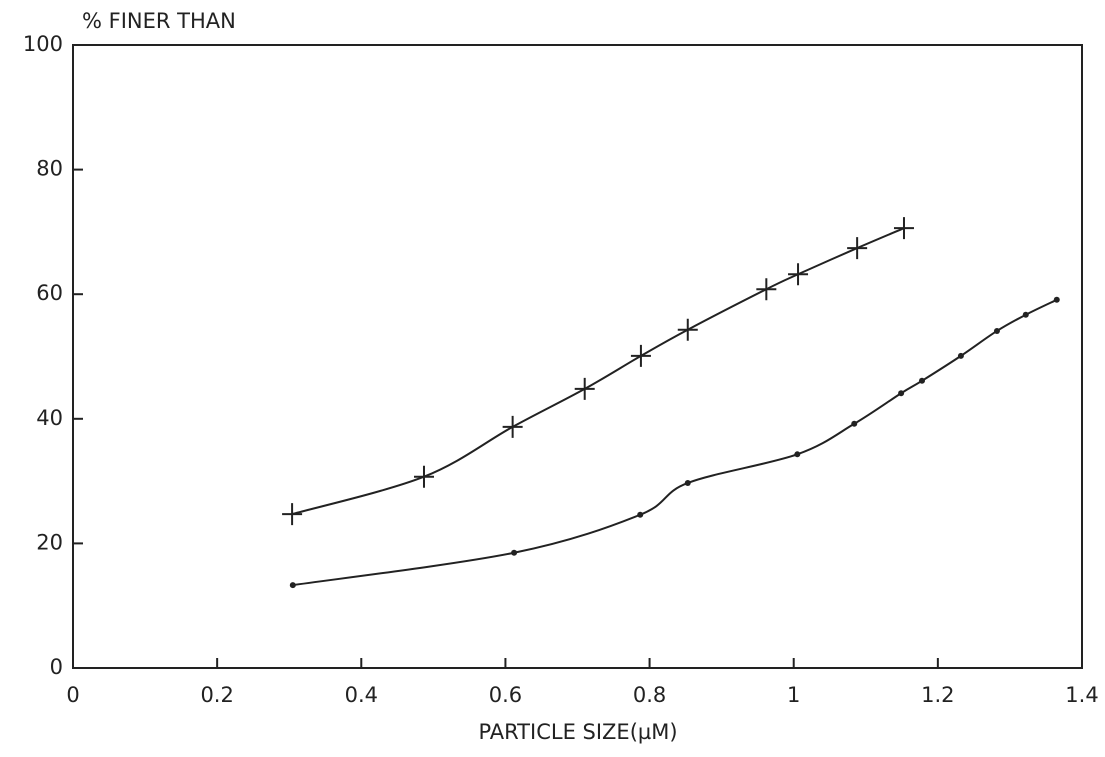  What do you see at coordinates (937, 695) in the screenshot?
I see `x-tick-label: 1.2` at bounding box center [937, 695].